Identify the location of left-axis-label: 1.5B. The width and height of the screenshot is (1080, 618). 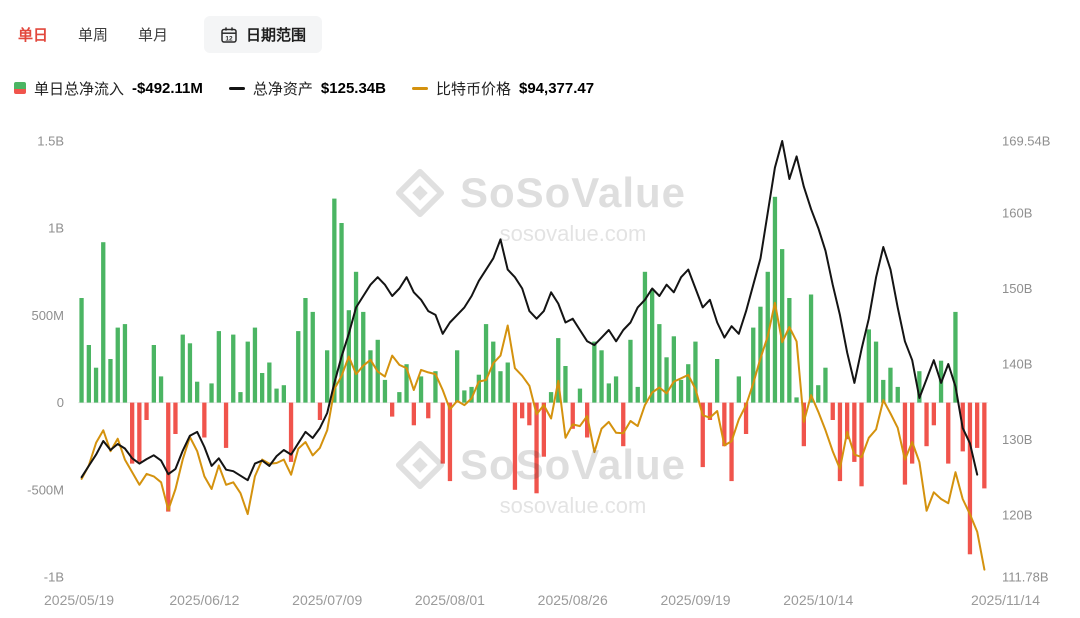
(50, 141).